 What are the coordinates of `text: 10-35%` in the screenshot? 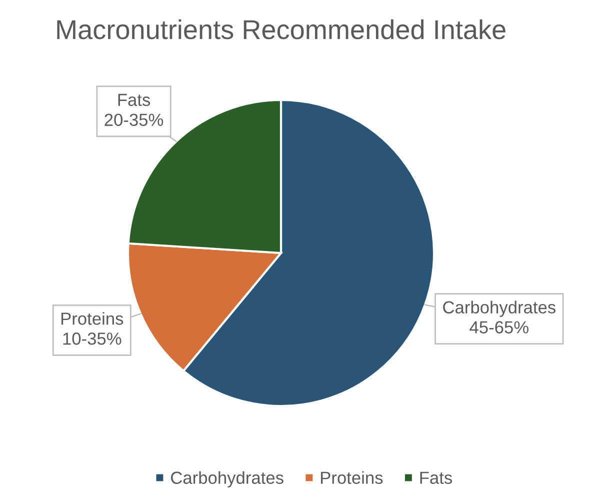 It's located at (92, 338).